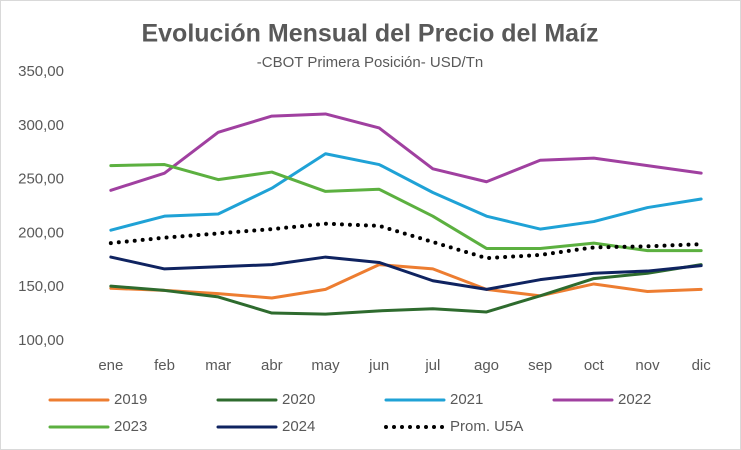 The width and height of the screenshot is (741, 450). What do you see at coordinates (41, 179) in the screenshot?
I see `y-tick-label: 250,00` at bounding box center [41, 179].